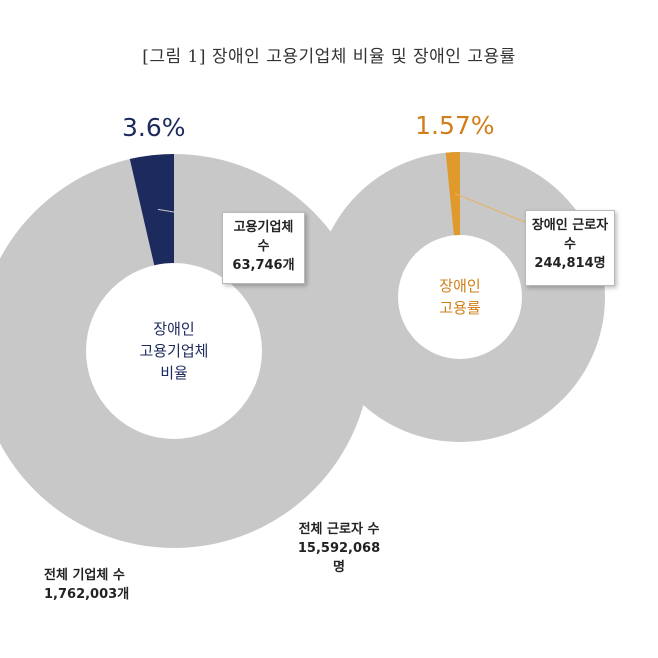 The width and height of the screenshot is (658, 658). Describe the element at coordinates (84, 575) in the screenshot. I see `label-total-companies-name: 전체 기업체 수` at that location.